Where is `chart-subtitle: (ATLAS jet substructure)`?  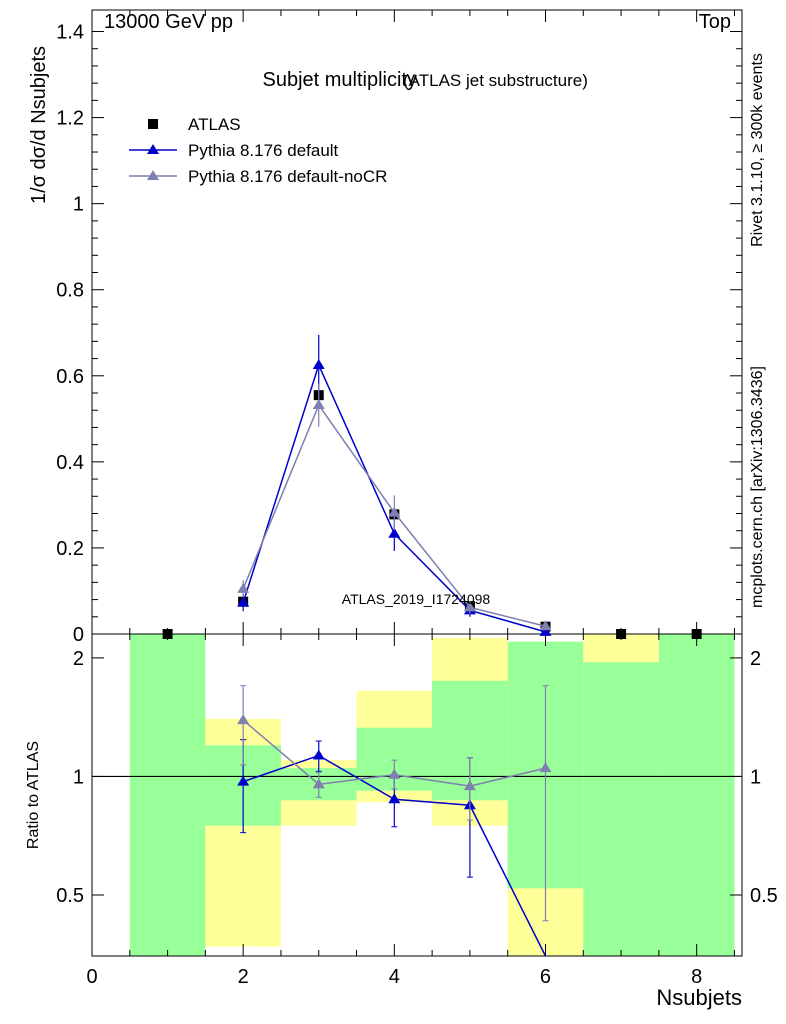
chart-subtitle: (ATLAS jet substructure) is located at coordinates (495, 80).